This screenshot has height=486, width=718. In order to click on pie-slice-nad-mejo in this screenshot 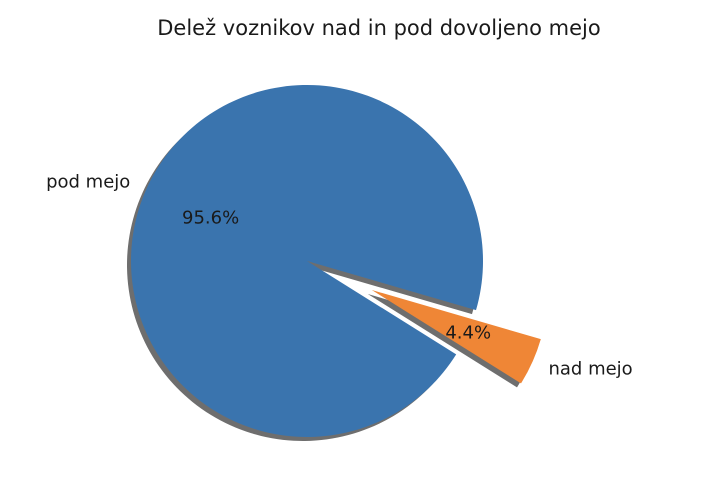, I will do `click(456, 337)`.